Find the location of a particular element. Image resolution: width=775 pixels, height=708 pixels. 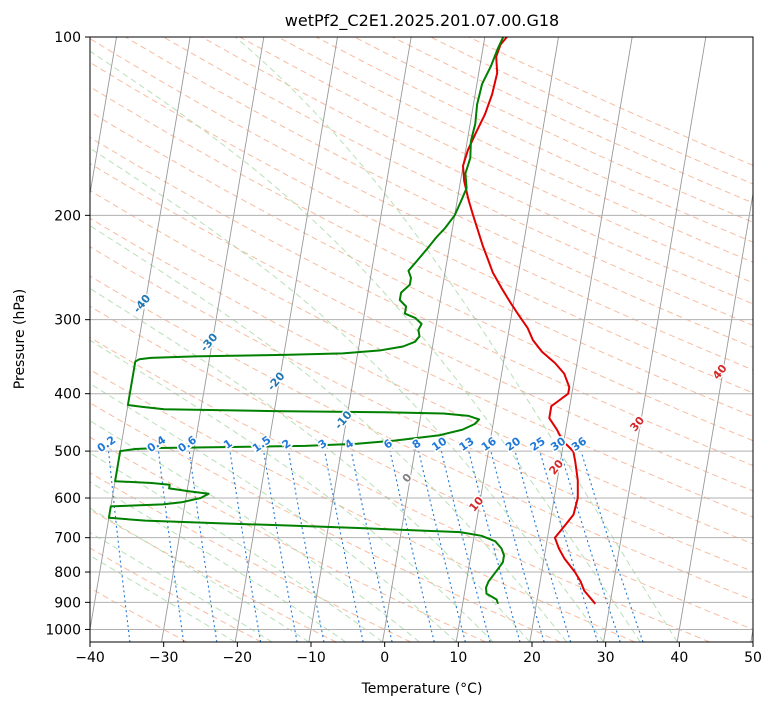

x-axis-label: Temperature (°C) is located at coordinates (422, 689).